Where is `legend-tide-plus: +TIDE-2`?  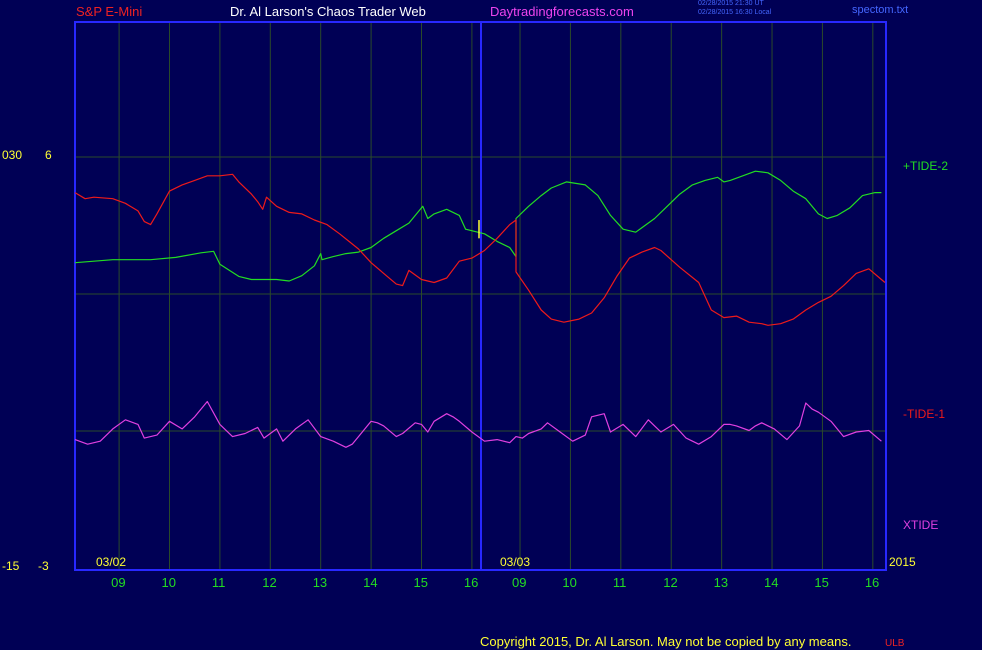
legend-tide-plus: +TIDE-2 is located at coordinates (926, 166).